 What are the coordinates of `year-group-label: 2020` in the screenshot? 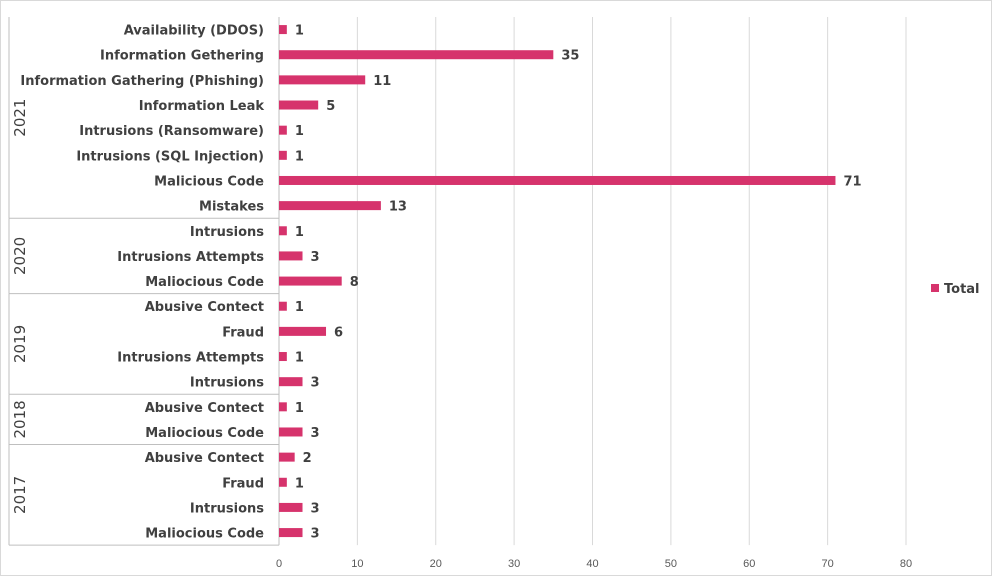 It's located at (20, 256).